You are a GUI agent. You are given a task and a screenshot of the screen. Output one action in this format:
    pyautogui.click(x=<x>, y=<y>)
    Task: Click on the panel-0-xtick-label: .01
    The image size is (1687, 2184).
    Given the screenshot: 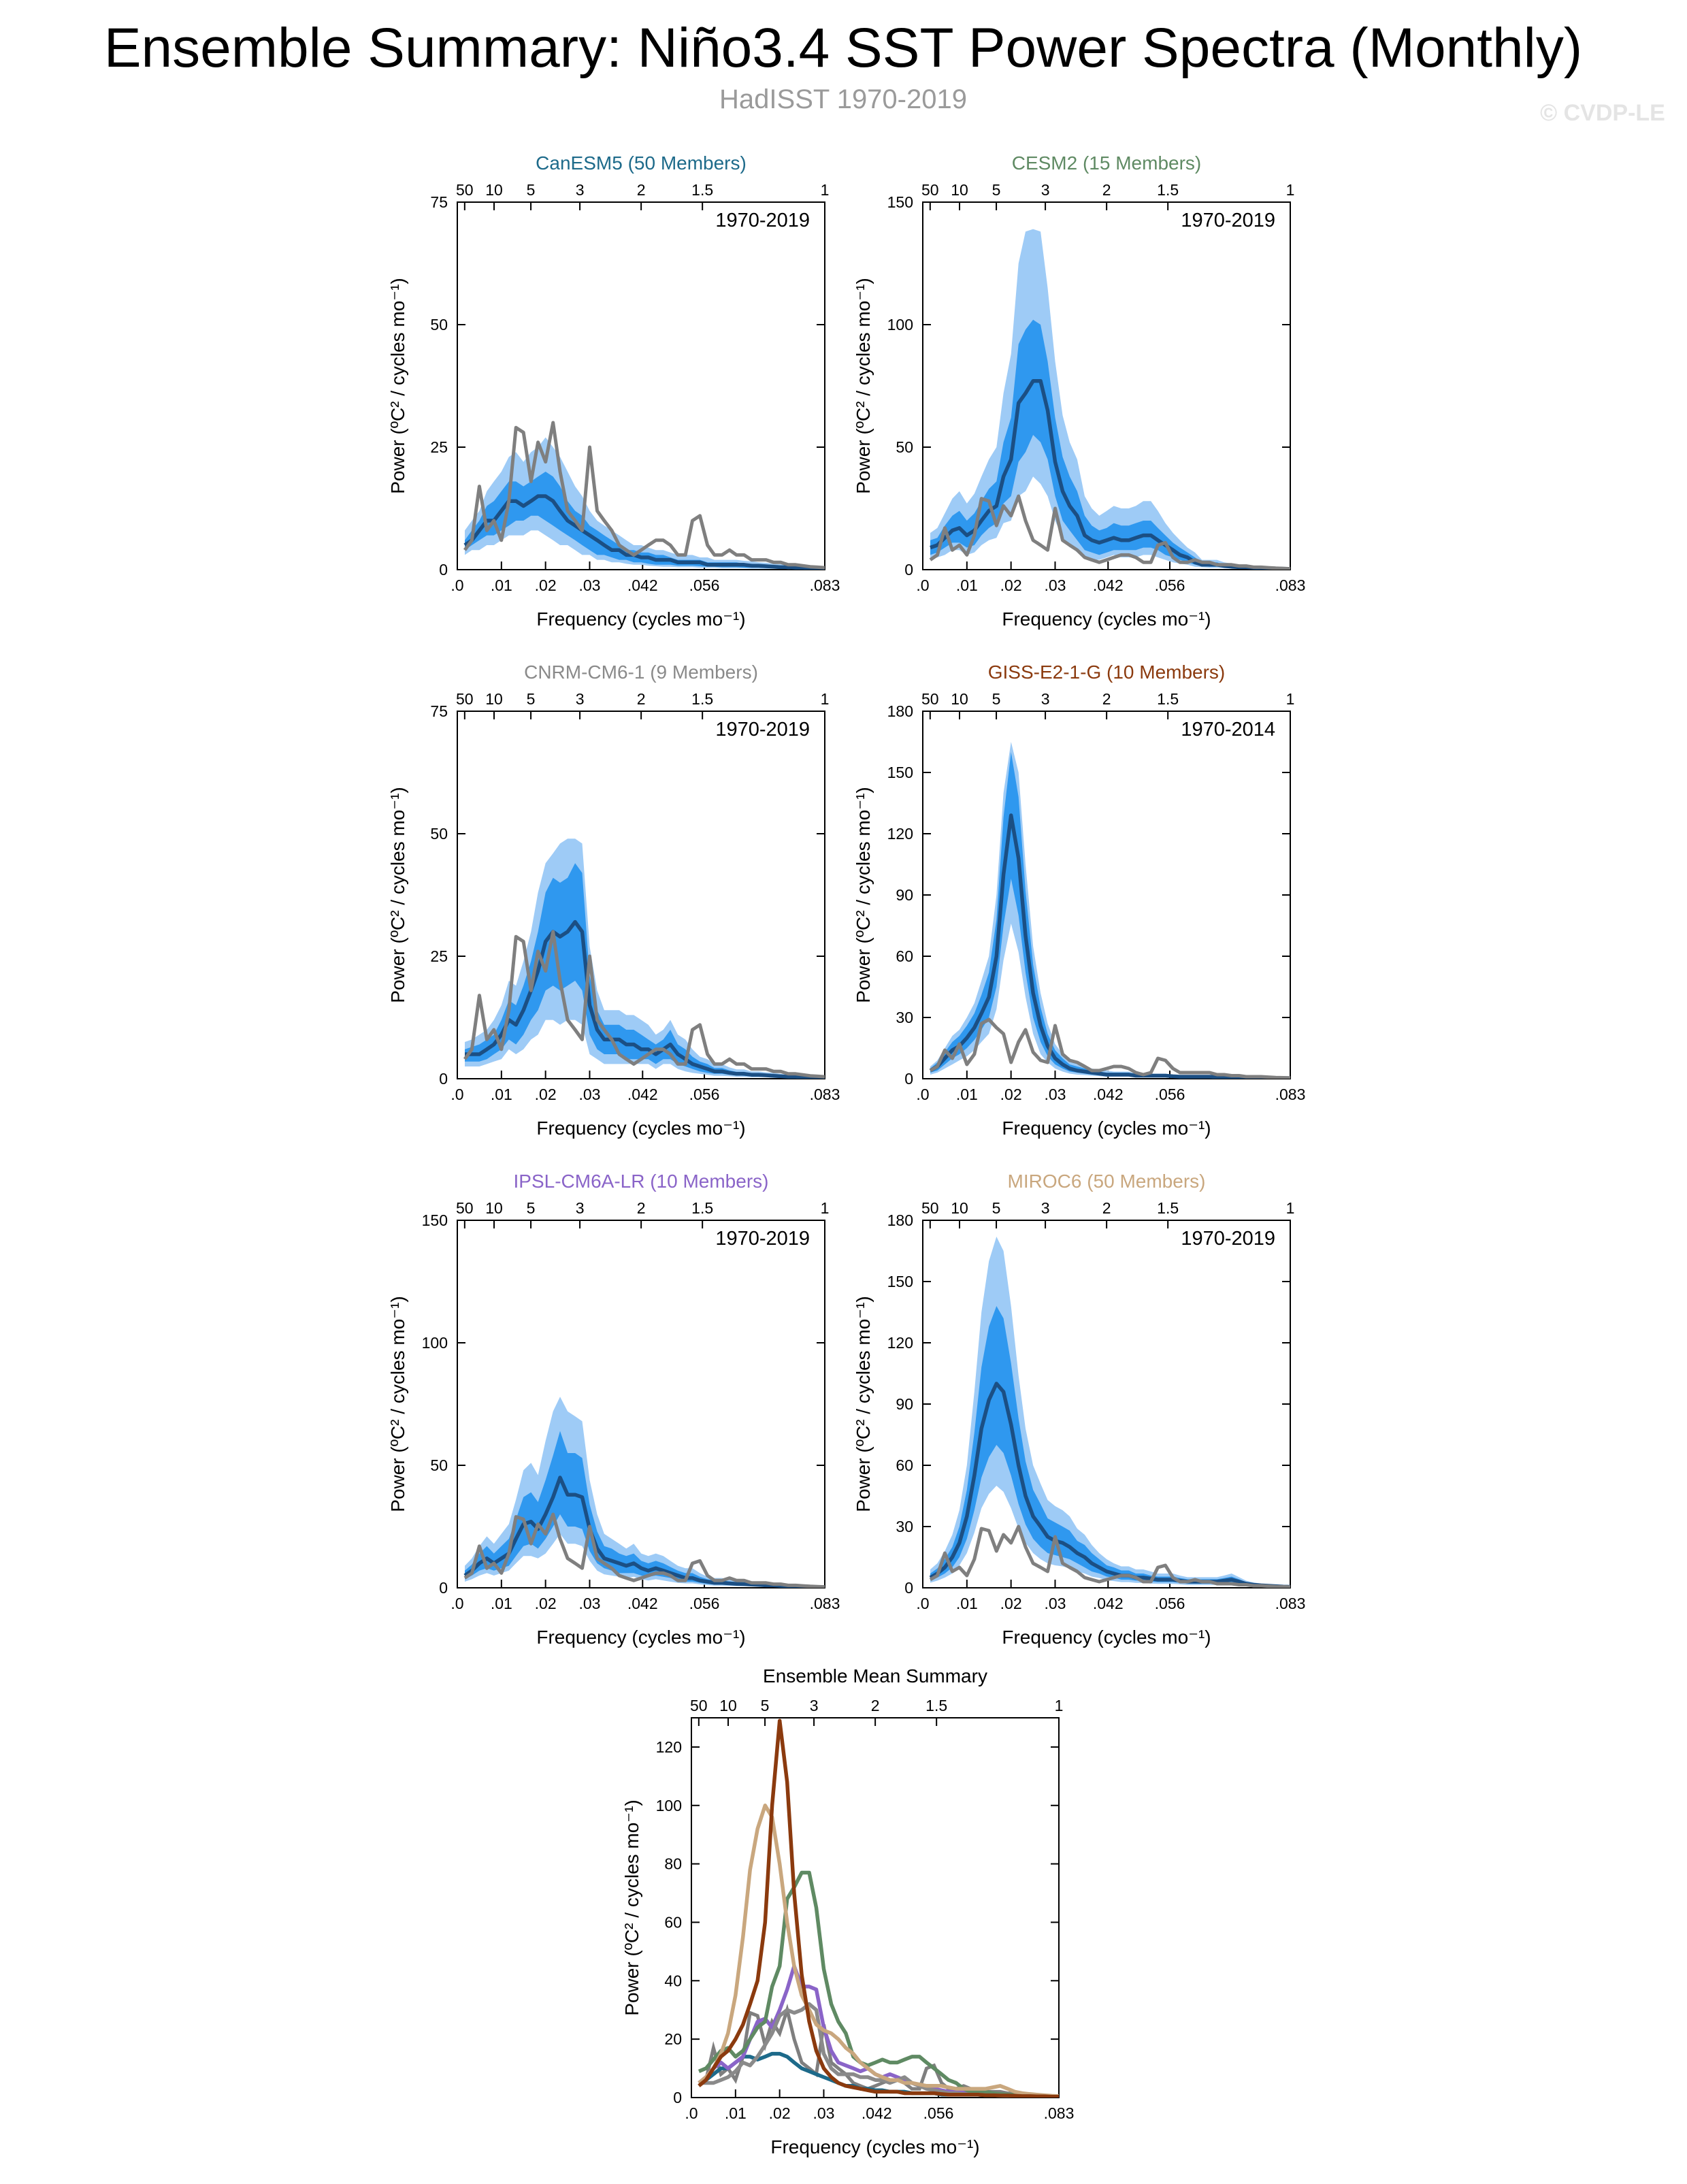 What is the action you would take?
    pyautogui.click(x=502, y=585)
    